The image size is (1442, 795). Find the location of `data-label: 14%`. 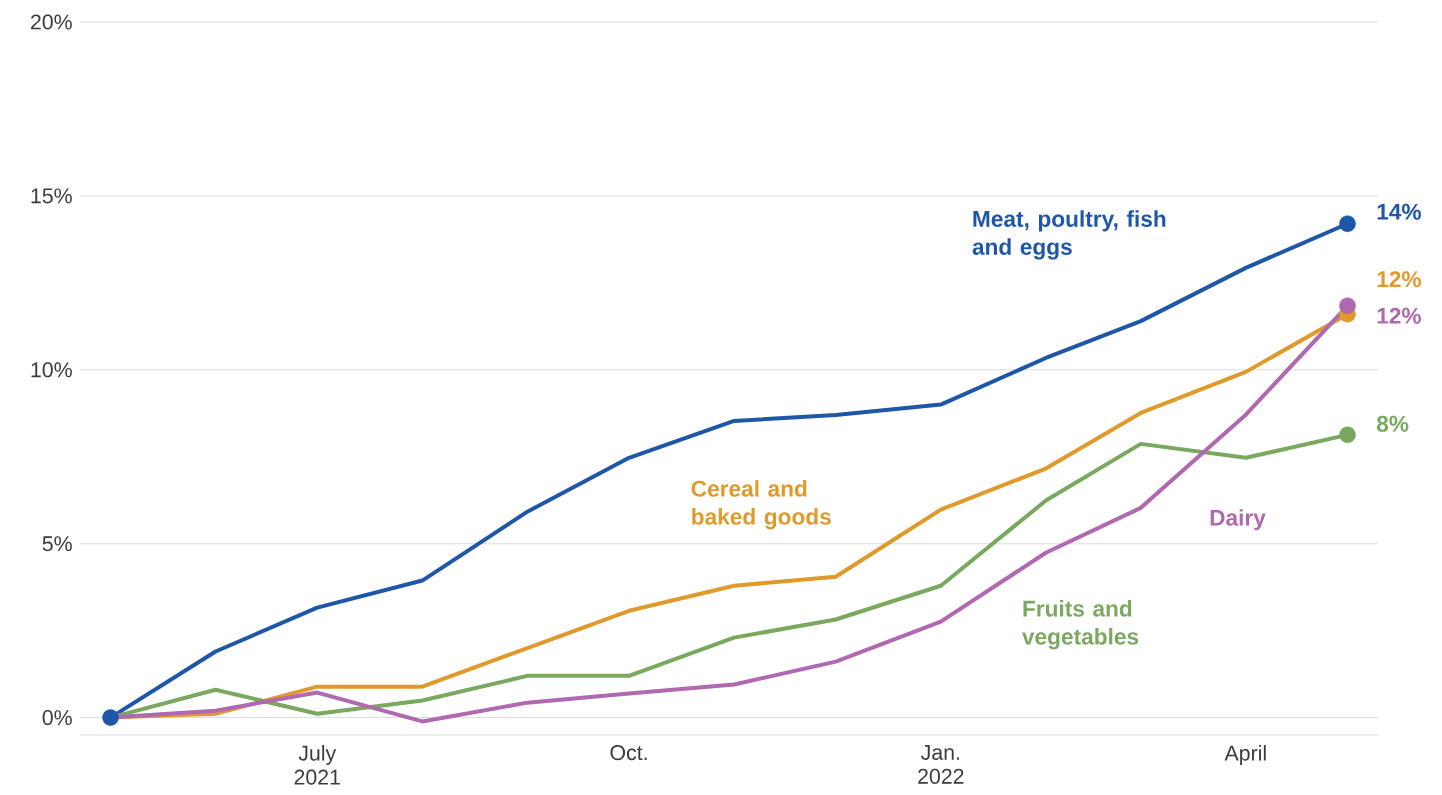

data-label: 14% is located at coordinates (1399, 211).